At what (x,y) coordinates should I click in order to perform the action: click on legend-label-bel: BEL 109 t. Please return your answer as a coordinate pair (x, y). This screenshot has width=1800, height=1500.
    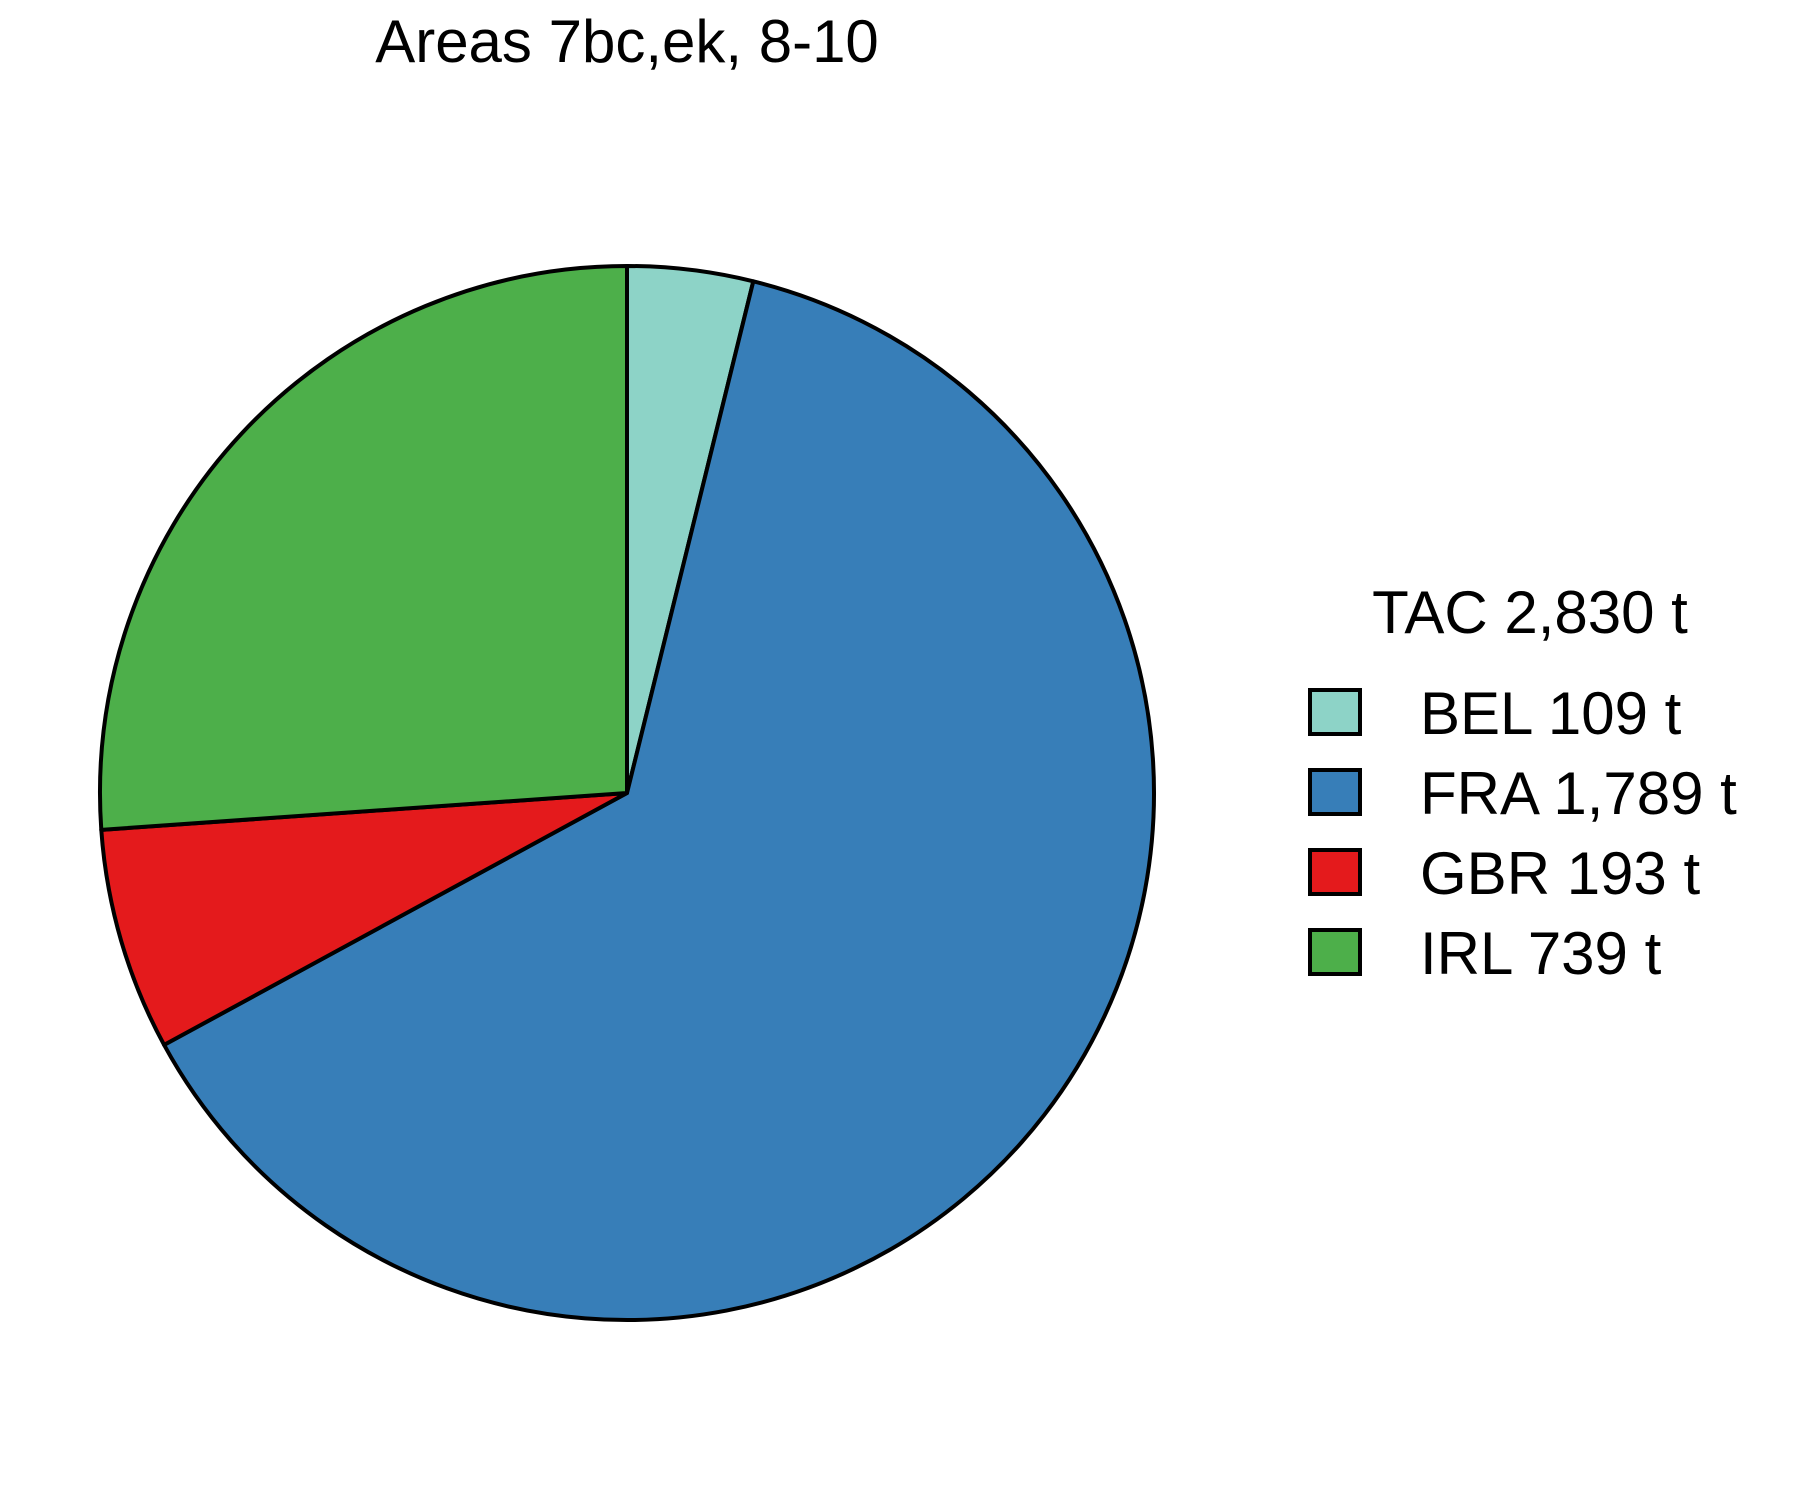
    Looking at the image, I should click on (1551, 713).